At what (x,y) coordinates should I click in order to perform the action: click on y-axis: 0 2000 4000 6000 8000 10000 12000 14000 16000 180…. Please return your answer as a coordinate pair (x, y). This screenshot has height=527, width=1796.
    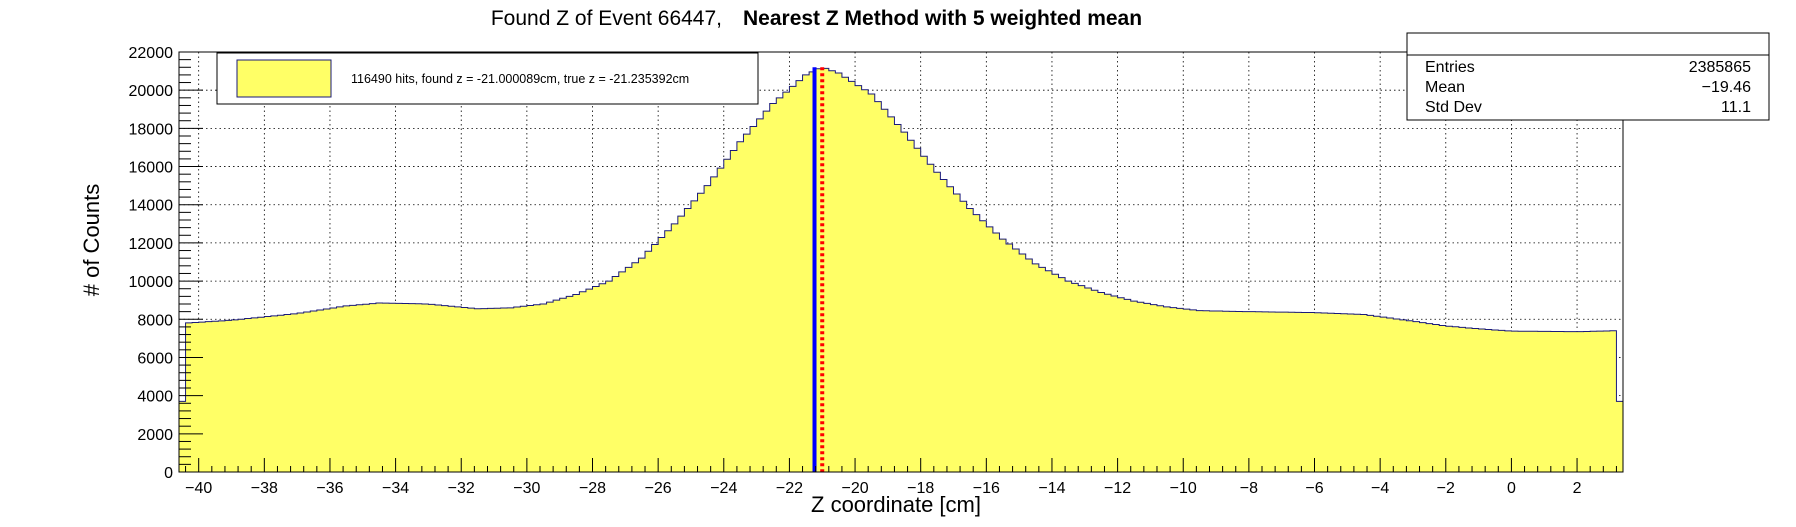
    Looking at the image, I should click on (166, 263).